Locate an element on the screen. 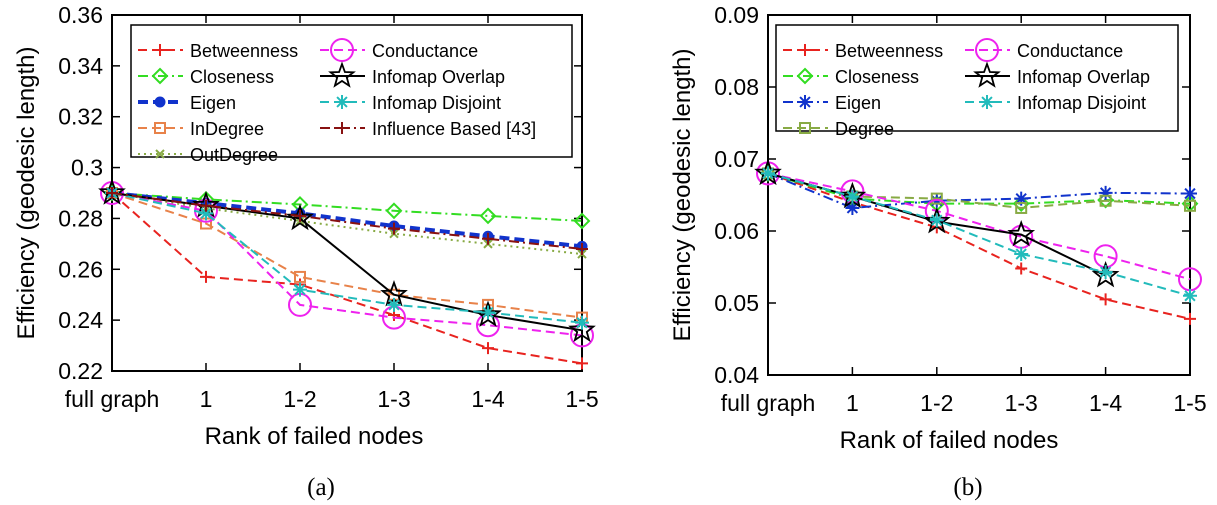  y-tick-label: 0.08 is located at coordinates (736, 87).